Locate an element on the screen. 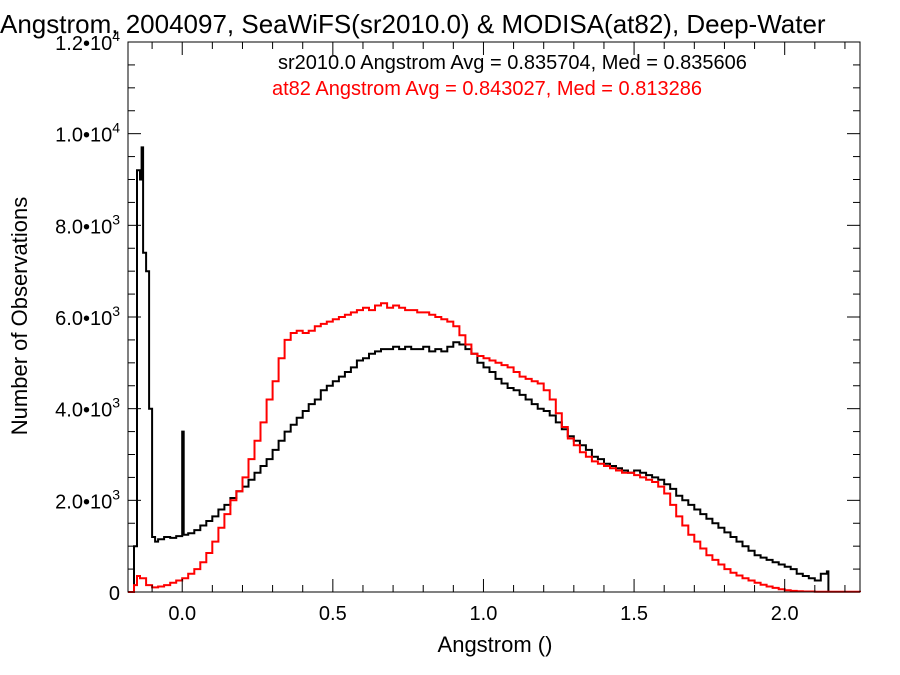 The image size is (900, 675). y-tick-label: 1.2•104 is located at coordinates (87, 41).